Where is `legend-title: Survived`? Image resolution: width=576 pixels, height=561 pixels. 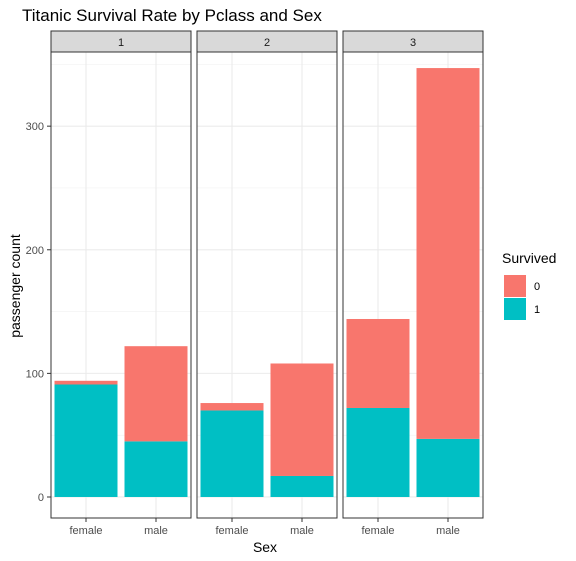
legend-title: Survived is located at coordinates (529, 258).